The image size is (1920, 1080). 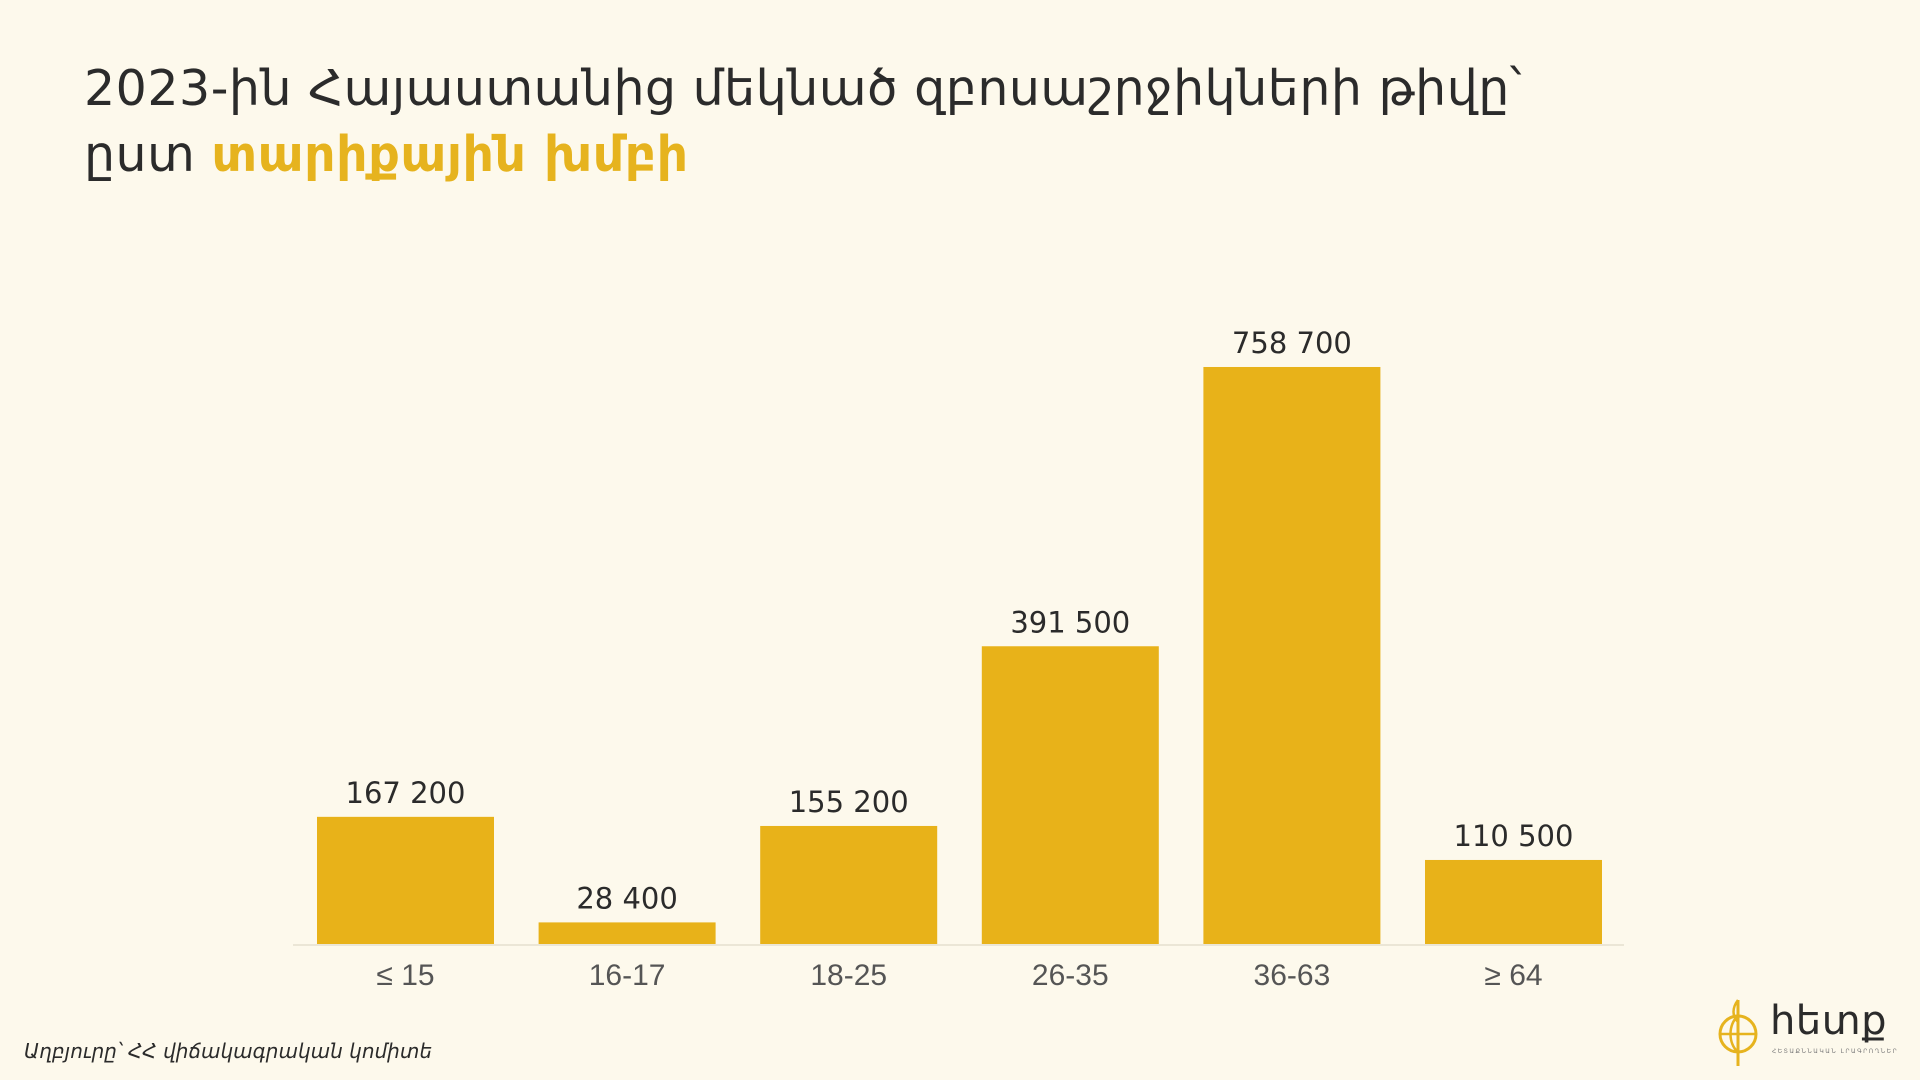 I want to click on hetq-logo: հետք ՀԵՏԱՔՆՆԱԿԱՆ ԼՐԱԳՐՈՂՆԵՐ, so click(x=1809, y=1032).